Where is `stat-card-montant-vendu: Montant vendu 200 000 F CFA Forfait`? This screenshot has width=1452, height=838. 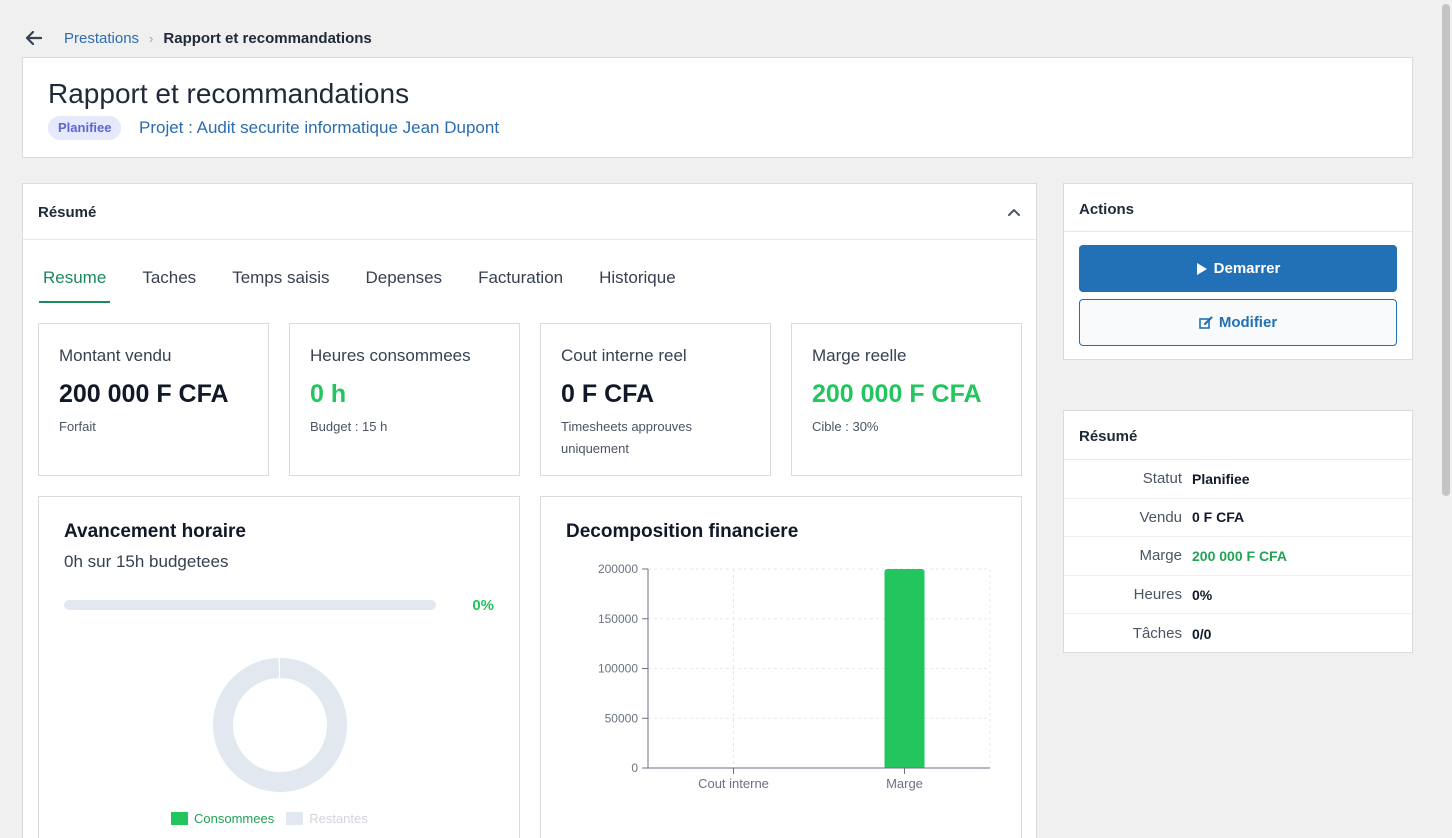 stat-card-montant-vendu: Montant vendu 200 000 F CFA Forfait is located at coordinates (153, 399).